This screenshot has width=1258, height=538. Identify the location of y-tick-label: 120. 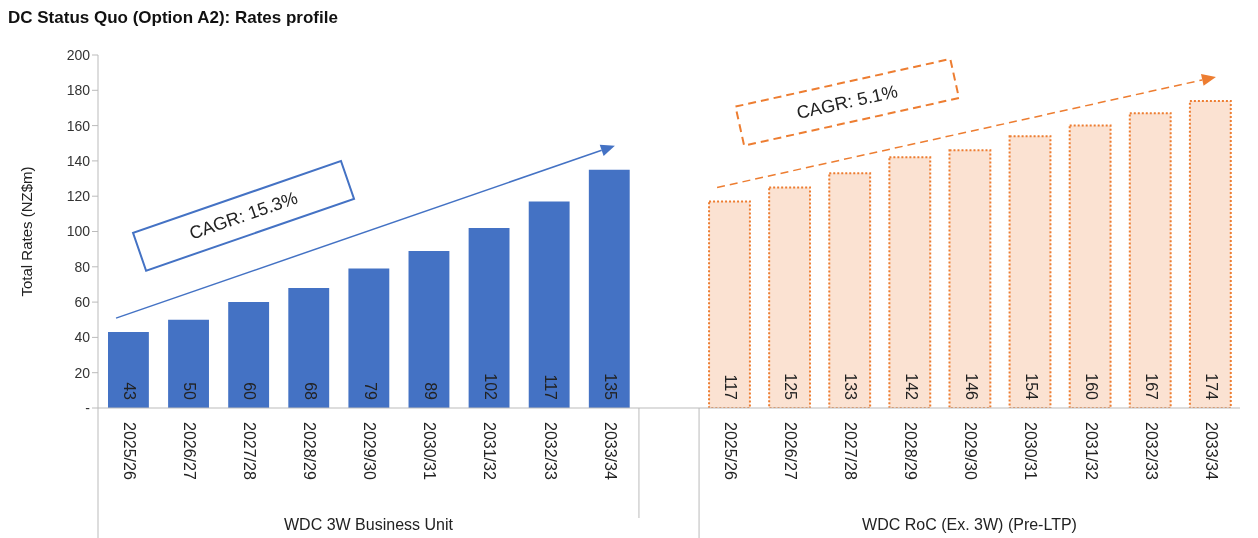
(78, 196).